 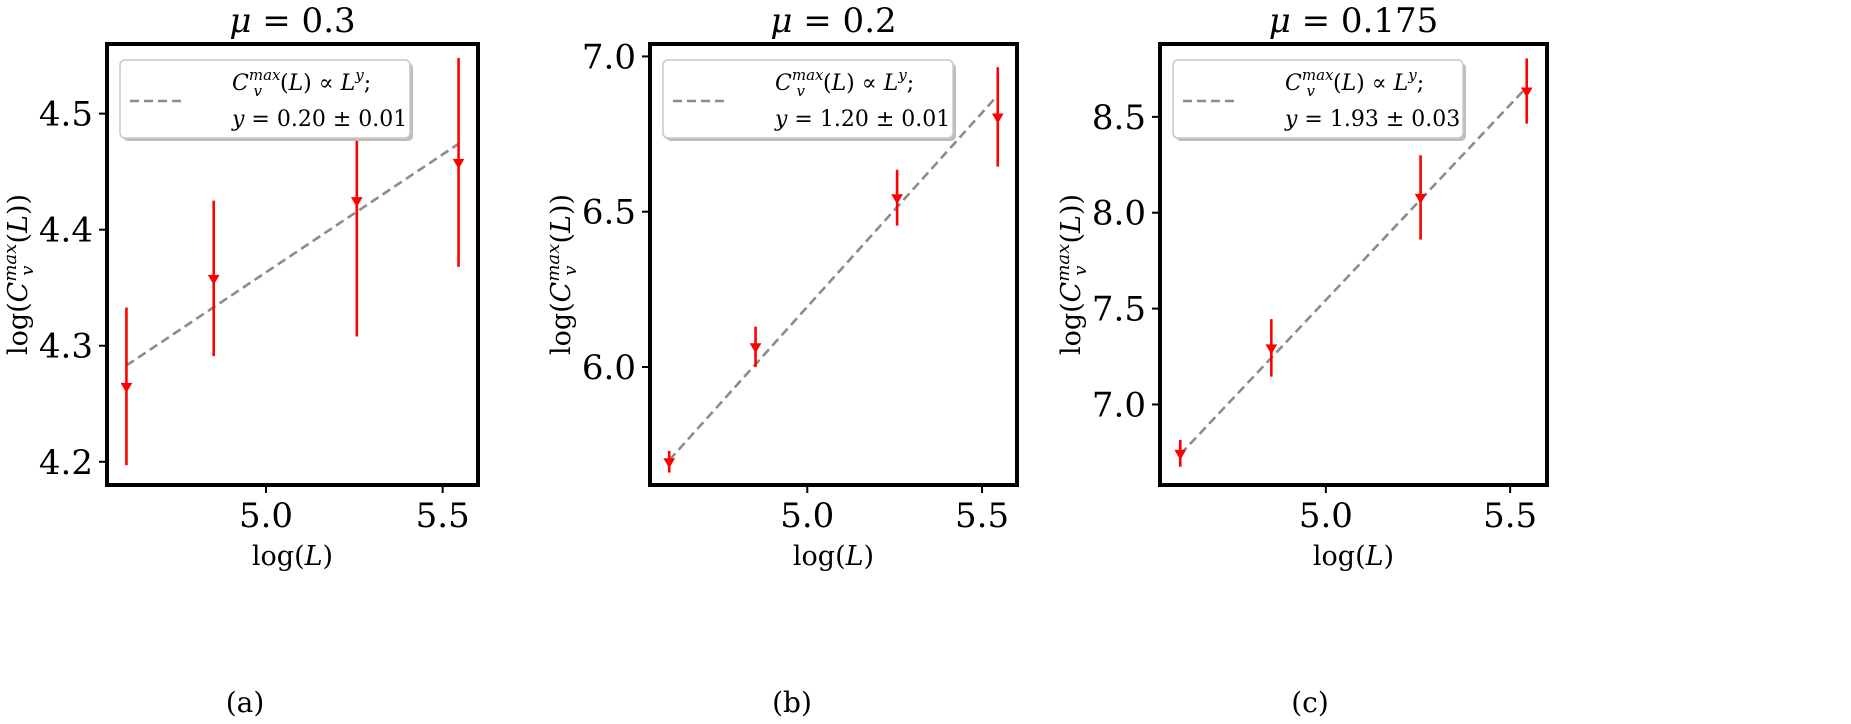 I want to click on chart-title: μ = 0.2, so click(x=833, y=21).